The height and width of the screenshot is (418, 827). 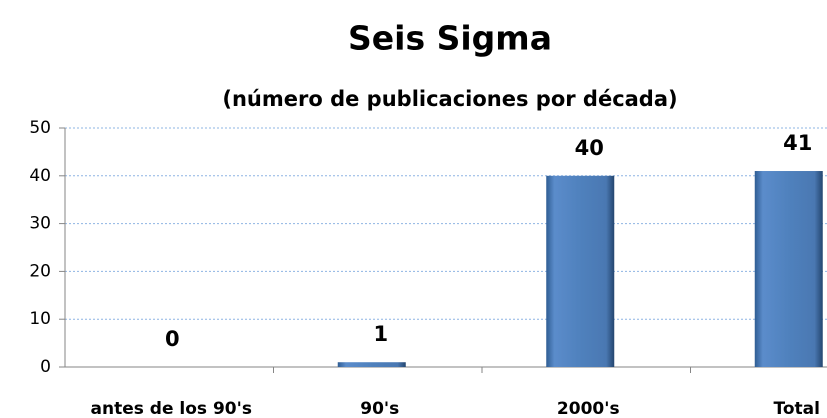 I want to click on data-label: 41, so click(x=797, y=143).